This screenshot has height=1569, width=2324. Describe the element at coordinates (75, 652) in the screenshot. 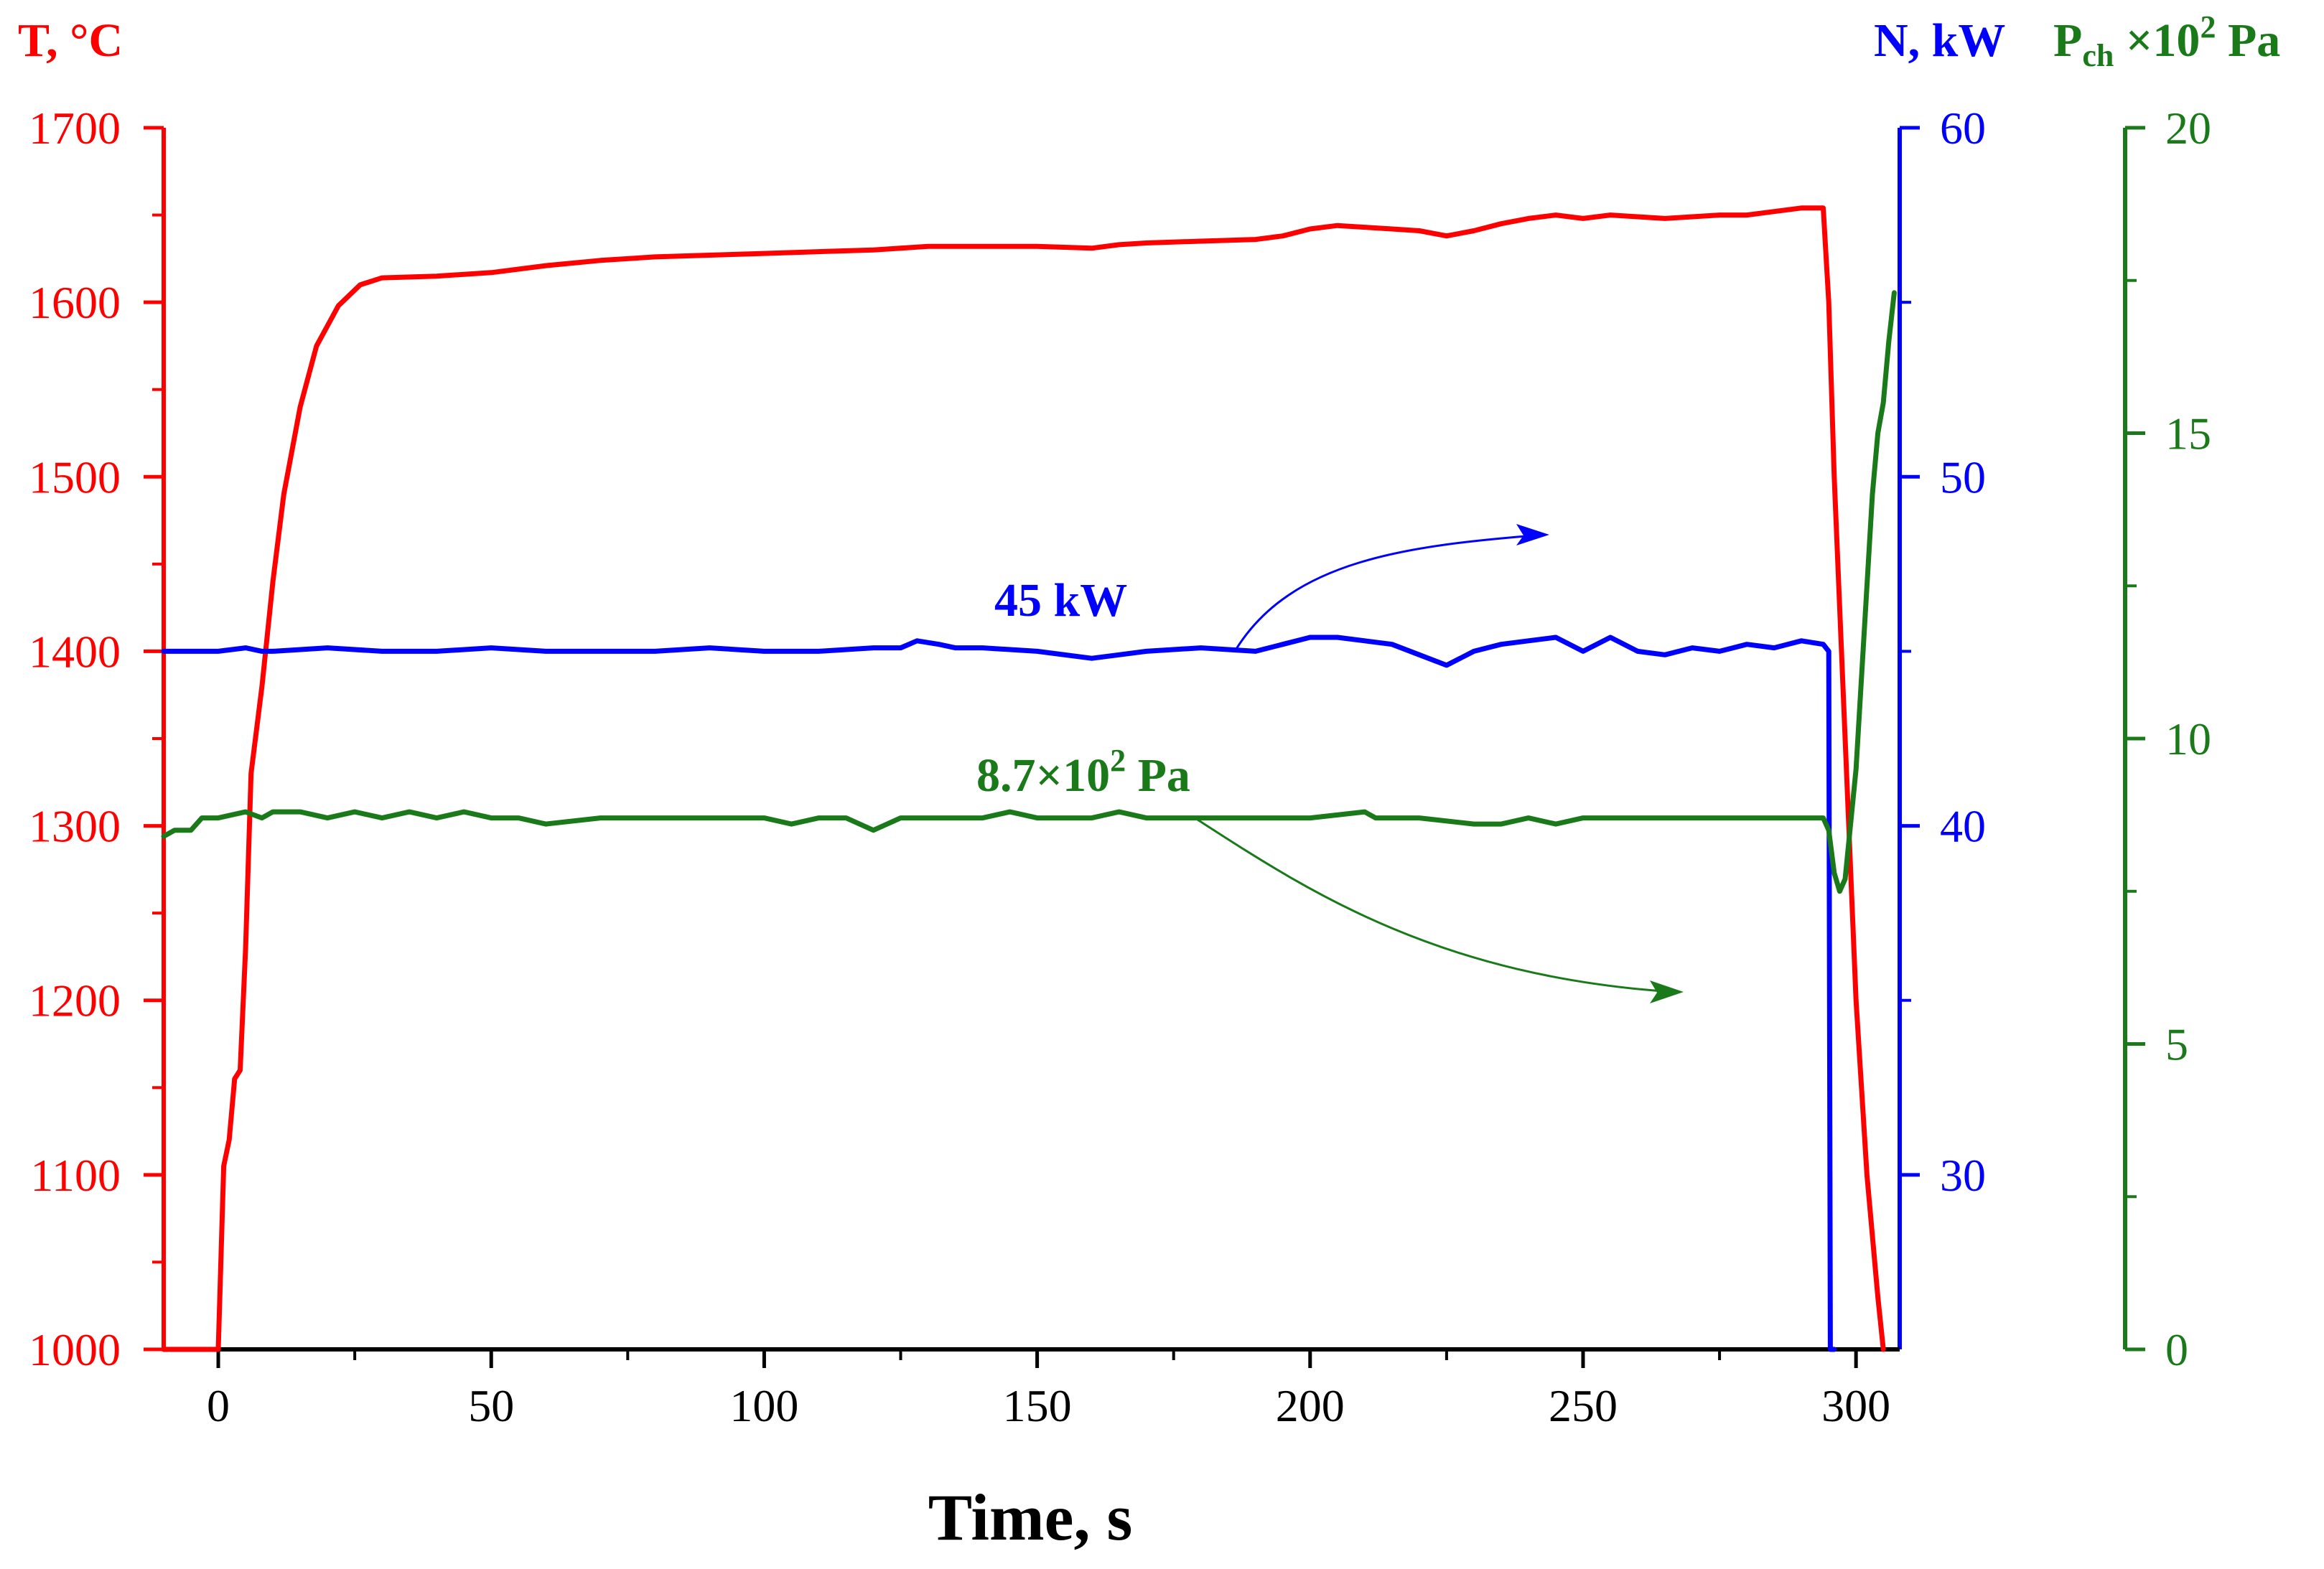

I see `t-tick-label: 1400` at that location.